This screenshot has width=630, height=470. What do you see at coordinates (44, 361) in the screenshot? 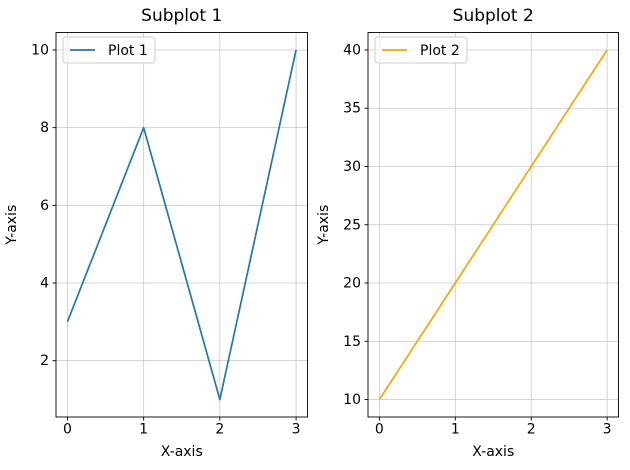
I see `y-tick-label: 2` at bounding box center [44, 361].